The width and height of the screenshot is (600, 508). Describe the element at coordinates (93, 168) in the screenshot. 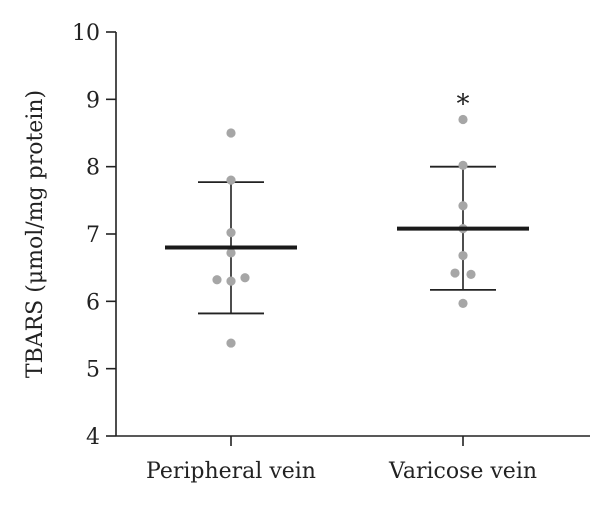

I see `y-tick-label: 8` at that location.